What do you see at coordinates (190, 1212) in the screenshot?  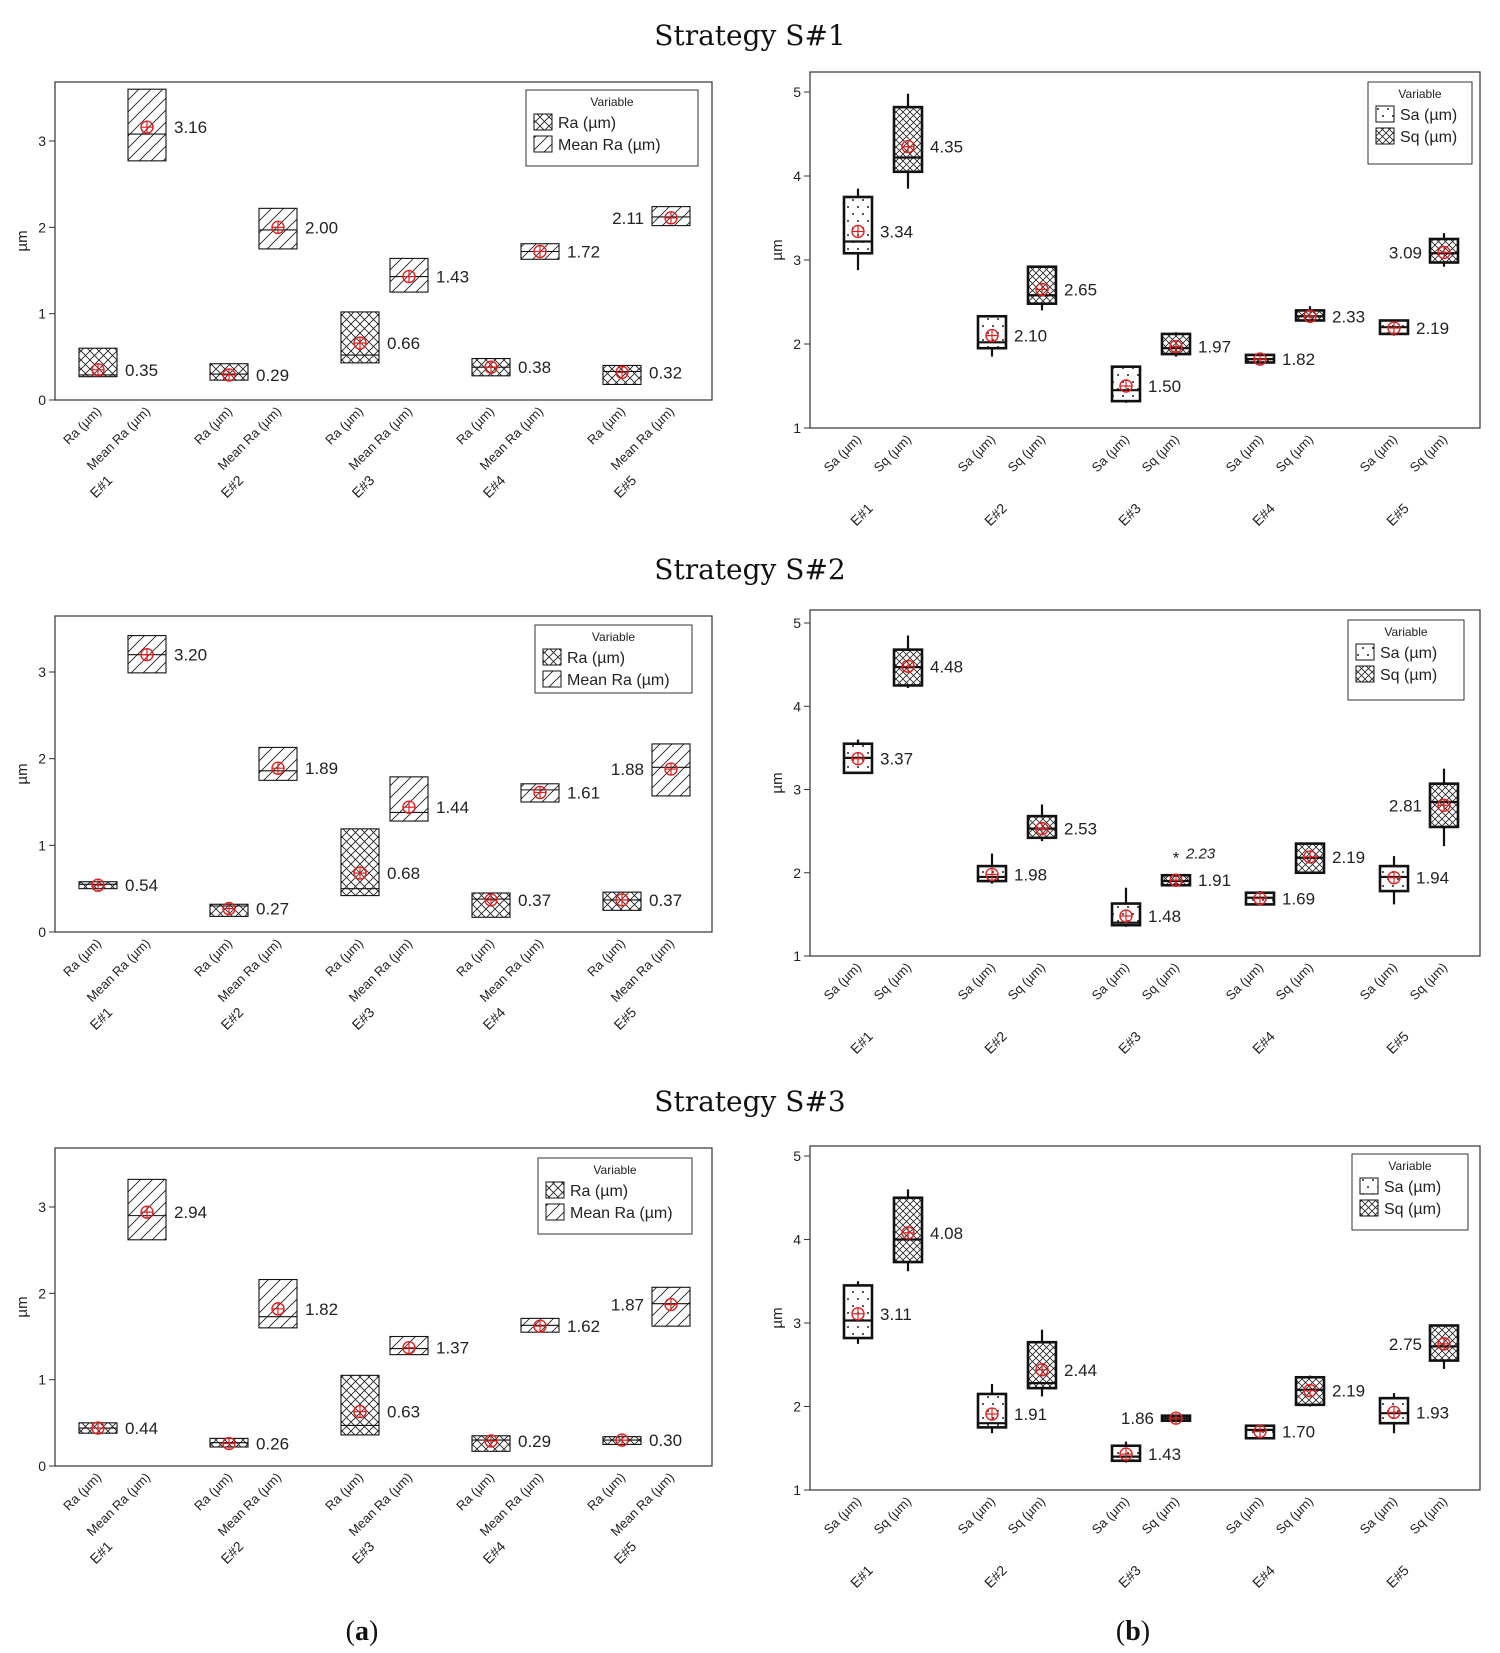 I see `data-label: 2.94` at bounding box center [190, 1212].